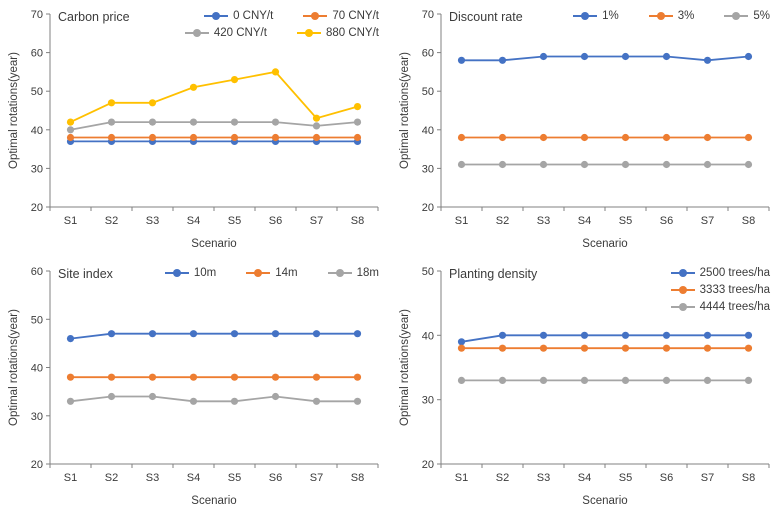 This screenshot has height=515, width=782. Describe the element at coordinates (405, 110) in the screenshot. I see `y-axis-title: Optimal rotations(year)` at that location.